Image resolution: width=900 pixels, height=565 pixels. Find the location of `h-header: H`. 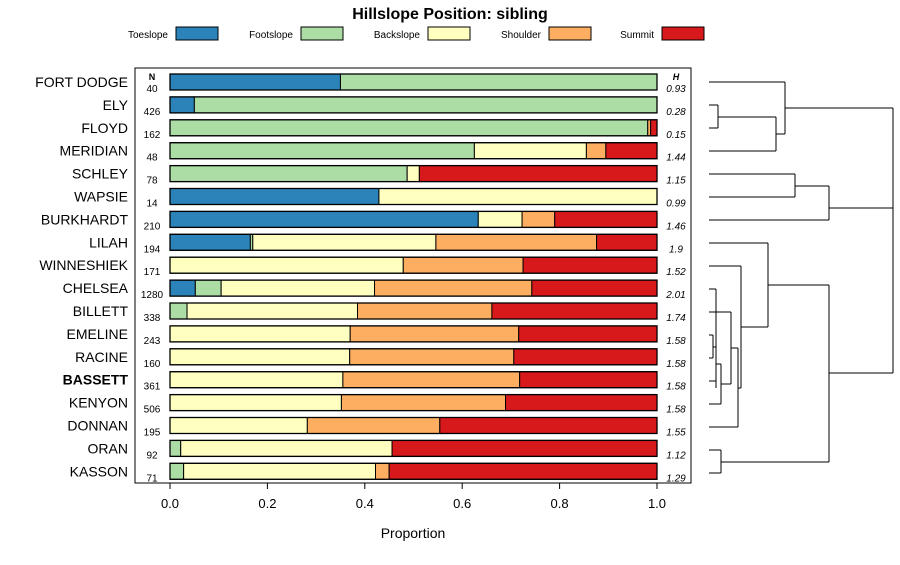

h-header: H is located at coordinates (676, 77).